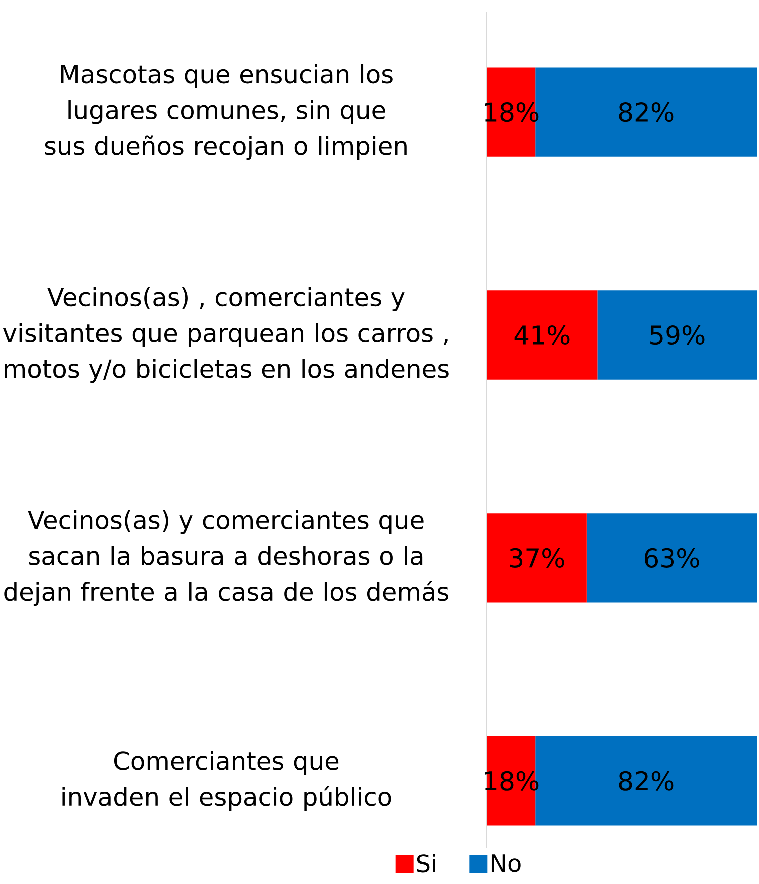 The image size is (759, 884). I want to click on legend-label: Si, so click(426, 863).